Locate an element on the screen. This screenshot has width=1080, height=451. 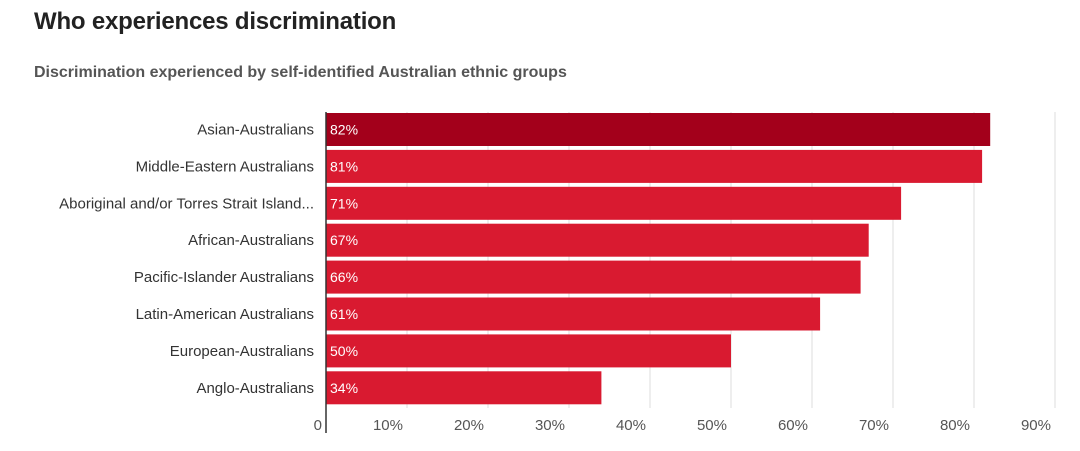
data-label: 82% is located at coordinates (344, 130).